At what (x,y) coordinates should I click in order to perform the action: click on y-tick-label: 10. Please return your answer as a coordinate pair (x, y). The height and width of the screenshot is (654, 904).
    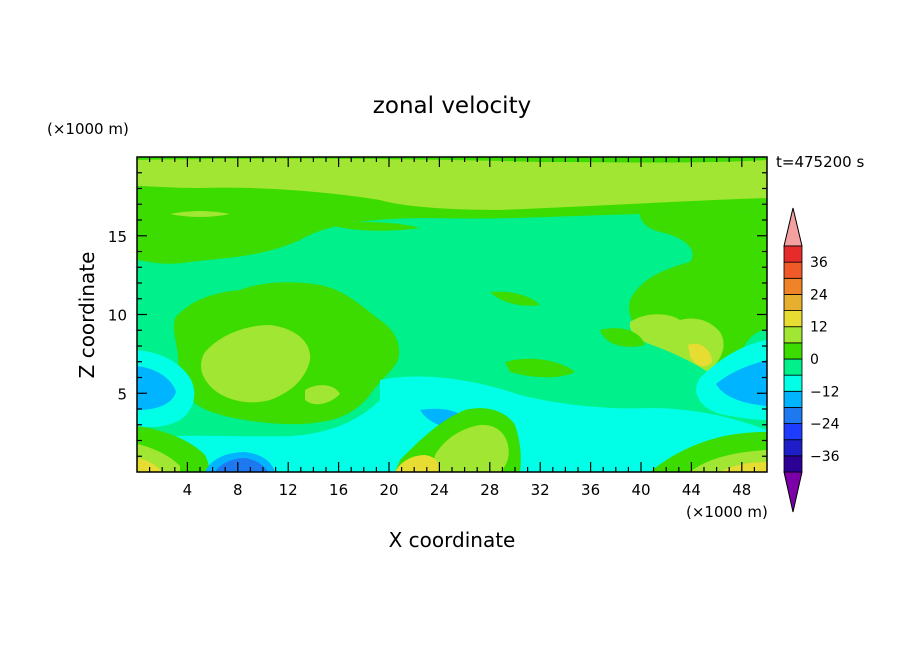
    Looking at the image, I should click on (117, 316).